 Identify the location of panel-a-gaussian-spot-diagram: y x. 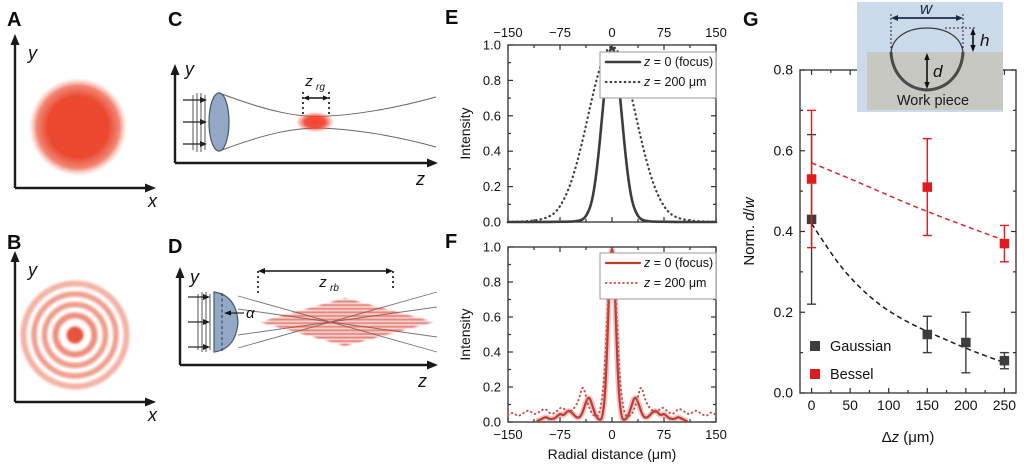
(84, 122).